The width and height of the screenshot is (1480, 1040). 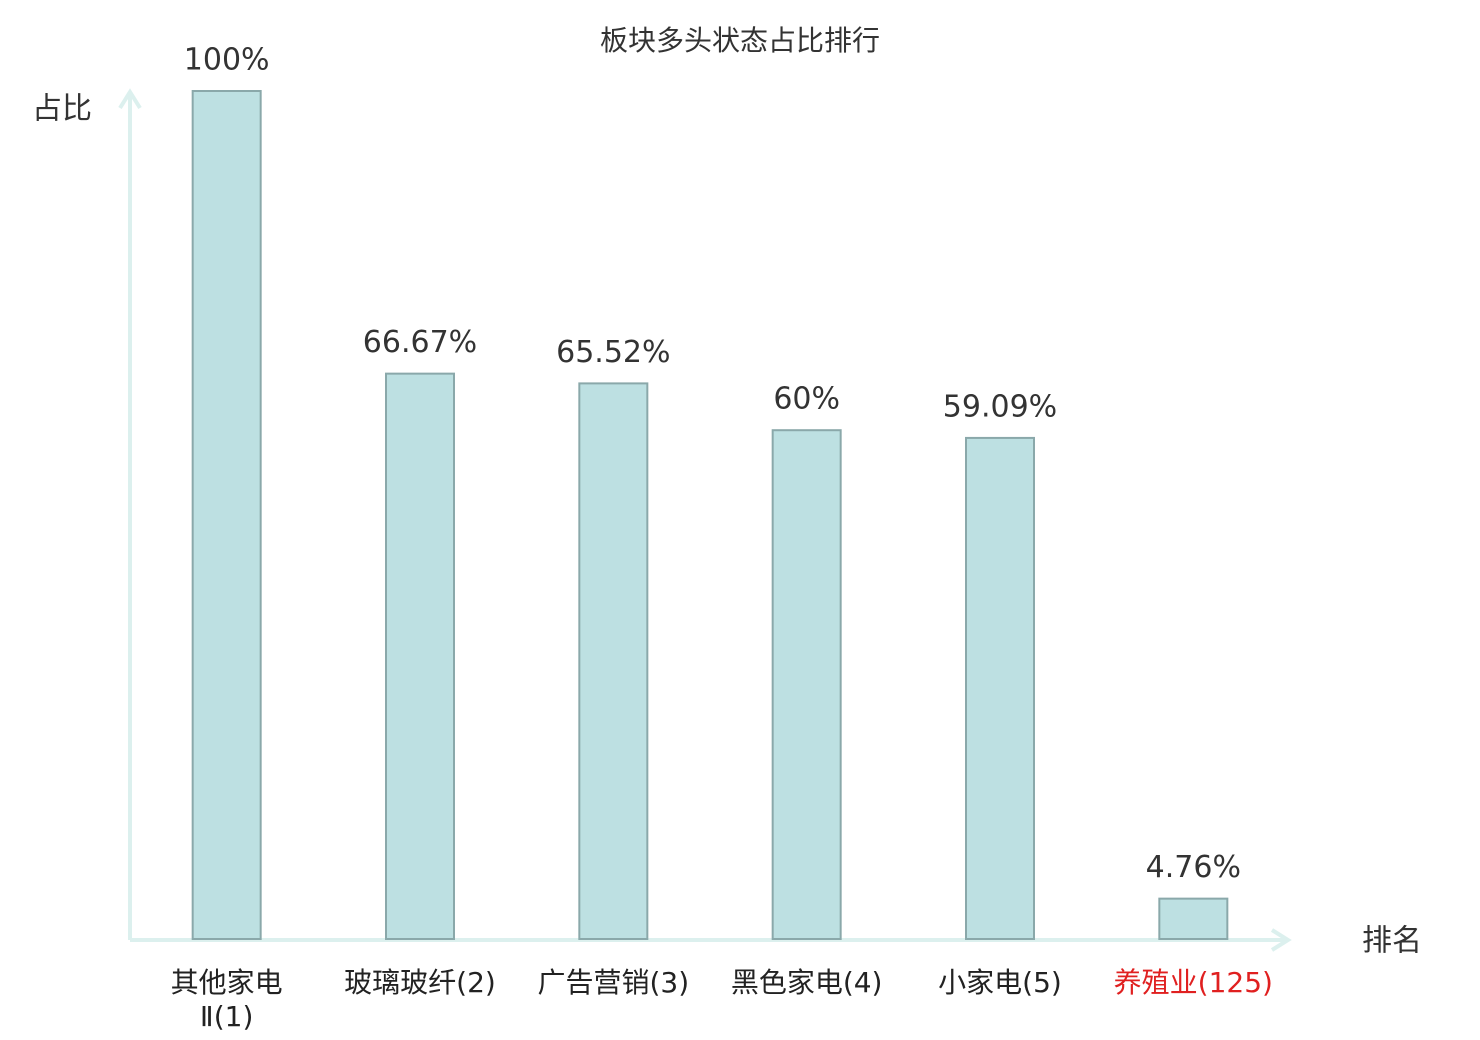 What do you see at coordinates (1392, 941) in the screenshot?
I see `x-axis-label: 排名` at bounding box center [1392, 941].